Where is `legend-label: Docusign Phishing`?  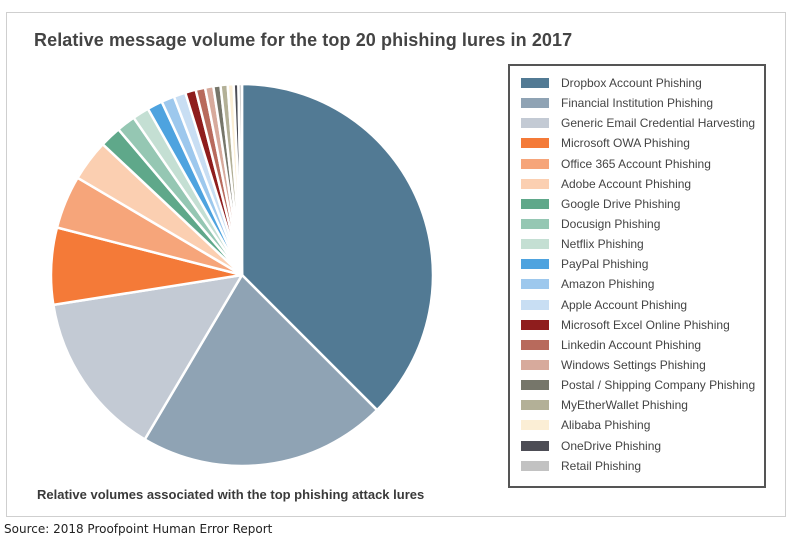
legend-label: Docusign Phishing is located at coordinates (611, 224).